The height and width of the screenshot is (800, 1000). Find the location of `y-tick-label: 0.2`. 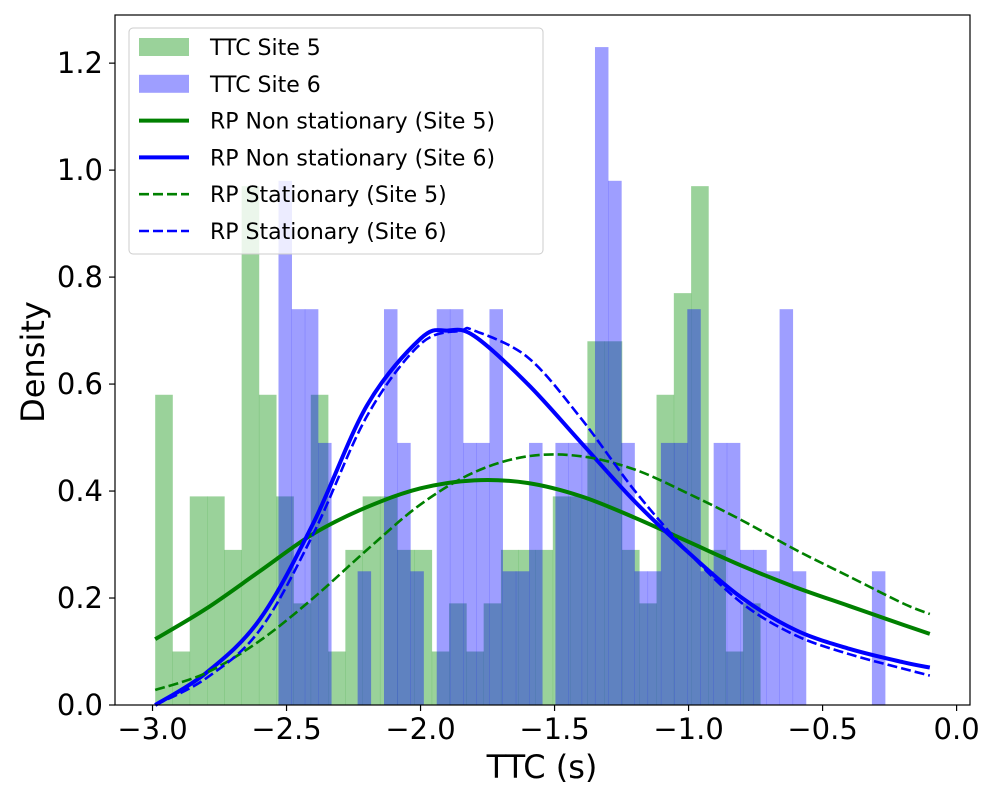

y-tick-label: 0.2 is located at coordinates (80, 598).